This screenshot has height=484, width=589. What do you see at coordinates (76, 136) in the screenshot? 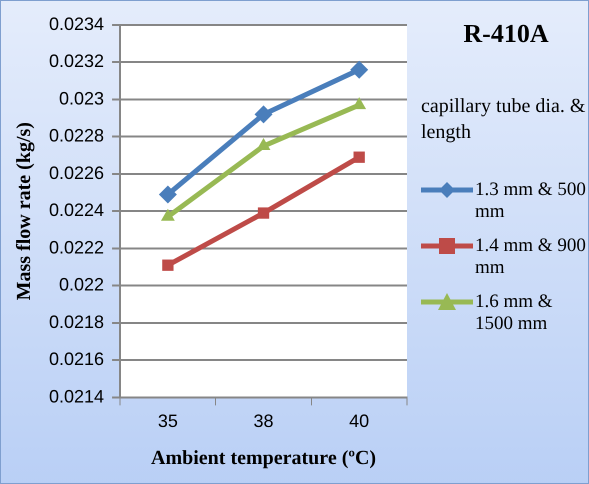
I see `y-tick-label: 0.0228` at bounding box center [76, 136].